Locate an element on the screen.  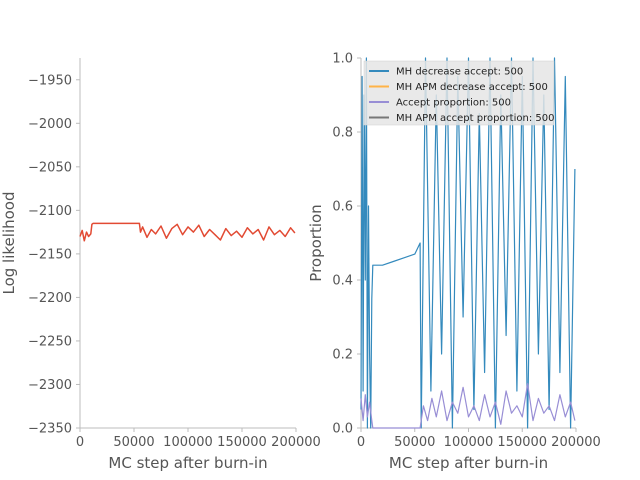
y-tick-label: 0.8 is located at coordinates (342, 133).